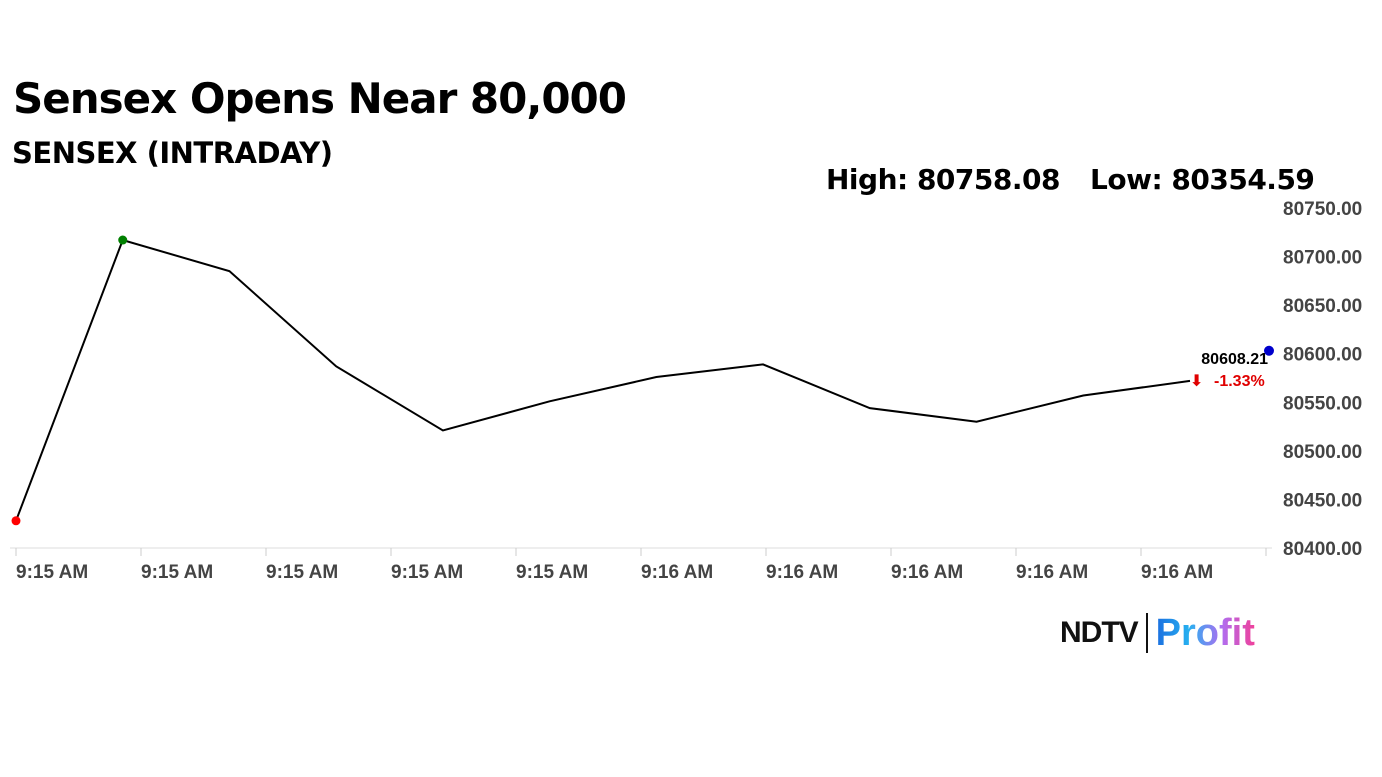 Image resolution: width=1382 pixels, height=777 pixels. What do you see at coordinates (172, 153) in the screenshot?
I see `chart-subtitle: SENSEX (INTRADAY)` at bounding box center [172, 153].